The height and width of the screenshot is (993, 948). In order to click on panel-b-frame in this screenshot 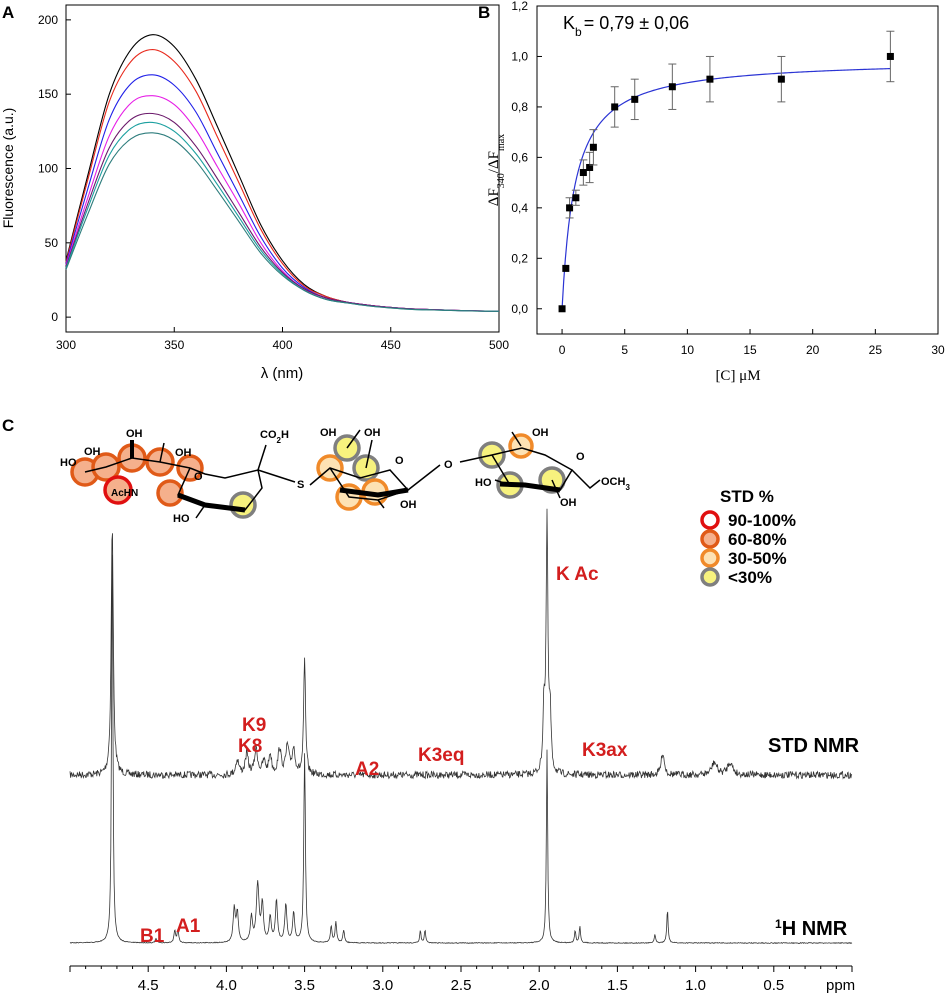, I will do `click(737, 170)`.